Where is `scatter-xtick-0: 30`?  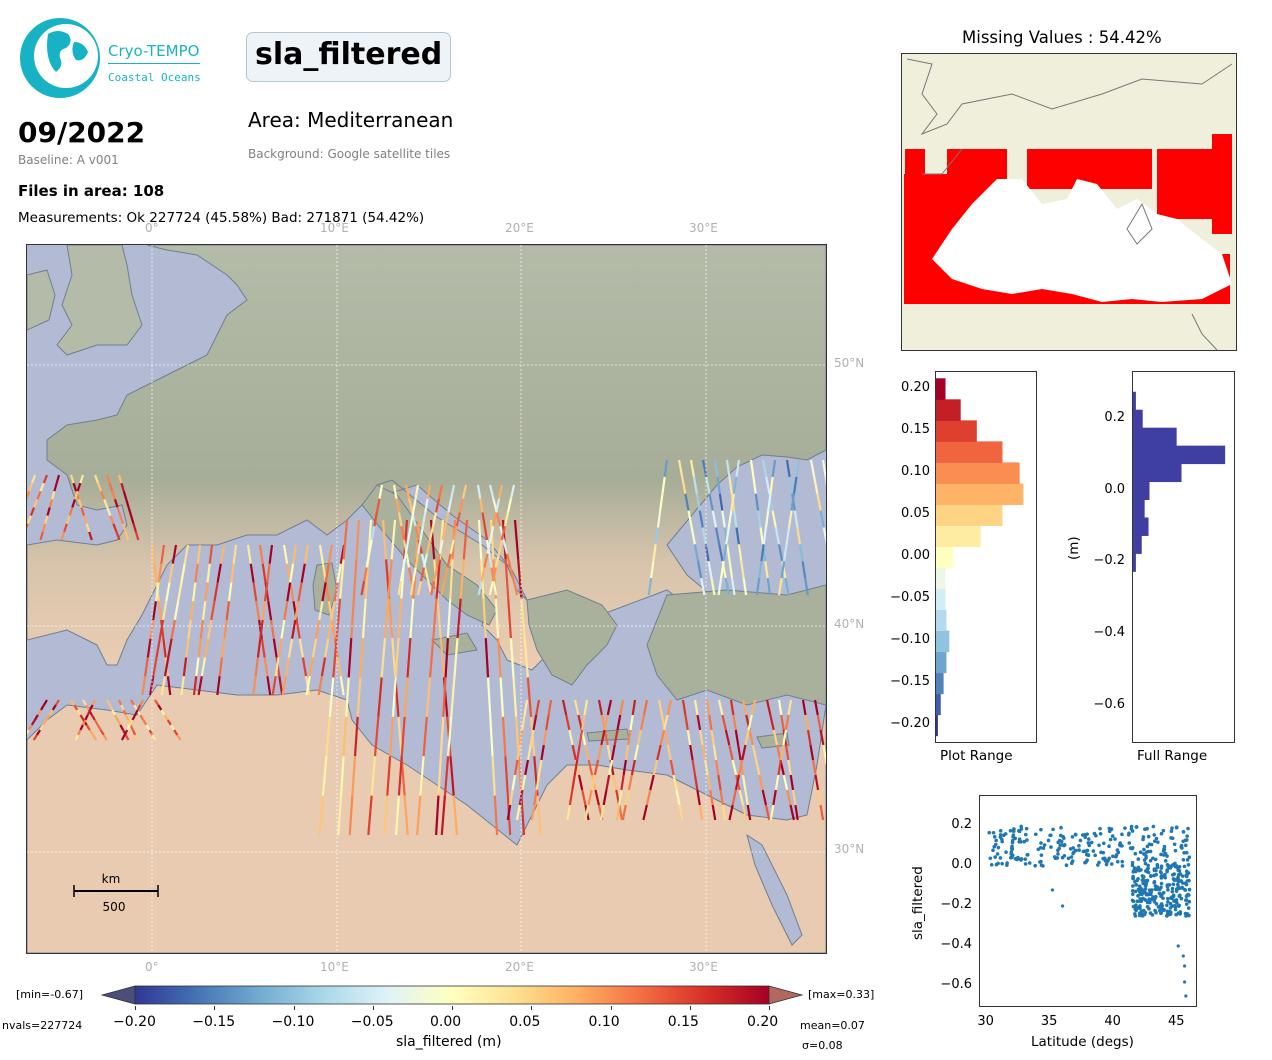 scatter-xtick-0: 30 is located at coordinates (985, 1021).